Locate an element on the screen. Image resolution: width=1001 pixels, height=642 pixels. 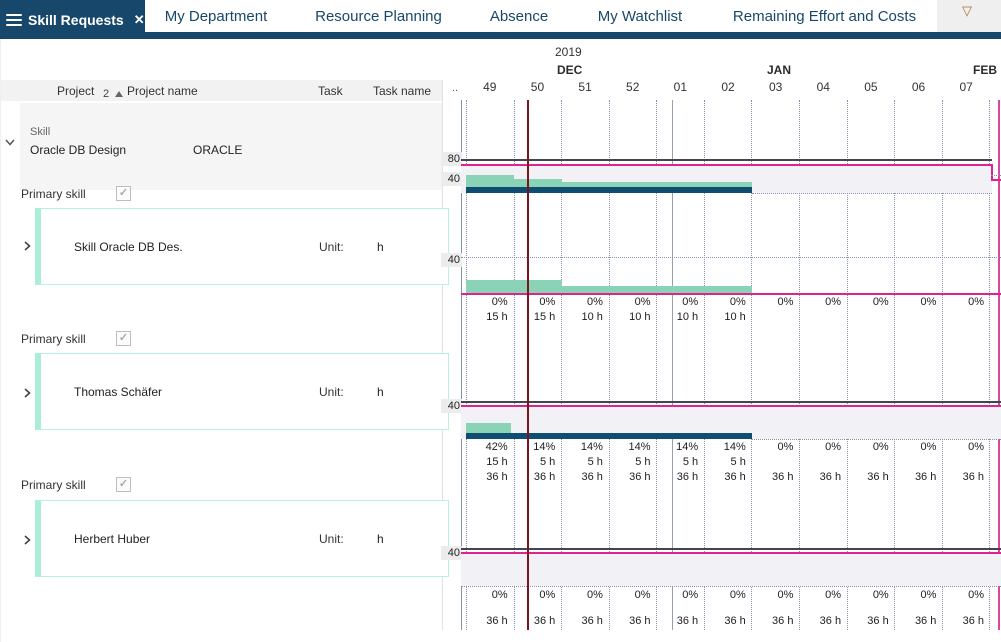
unit-value: h is located at coordinates (380, 539).